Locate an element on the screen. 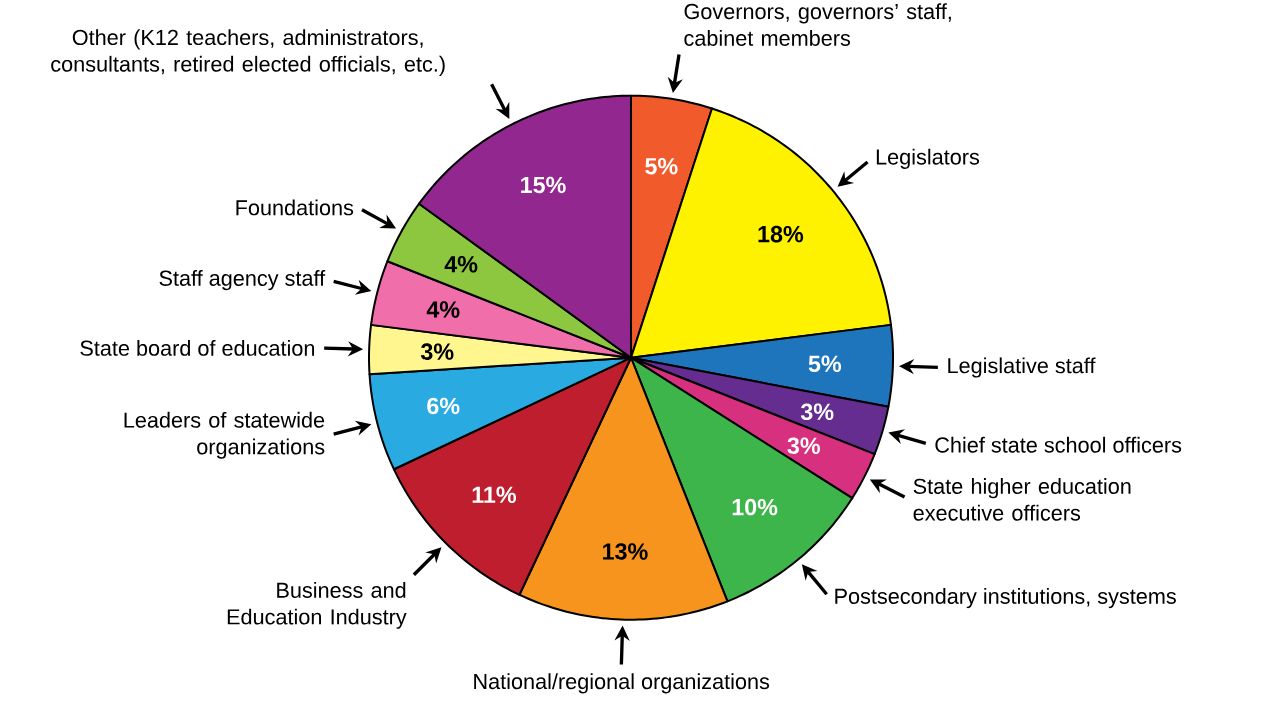  slice-label: Leaders of statewide organizations is located at coordinates (224, 435).